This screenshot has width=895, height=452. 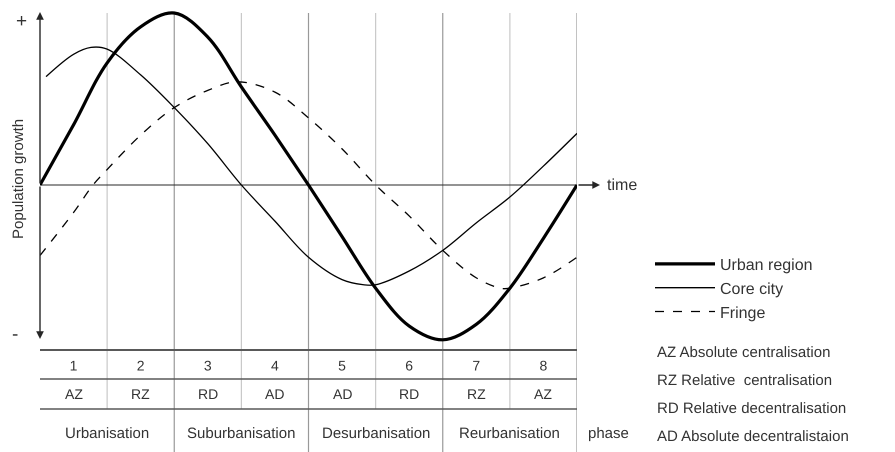 I want to click on text: RZ Relative centralisation, so click(x=744, y=380).